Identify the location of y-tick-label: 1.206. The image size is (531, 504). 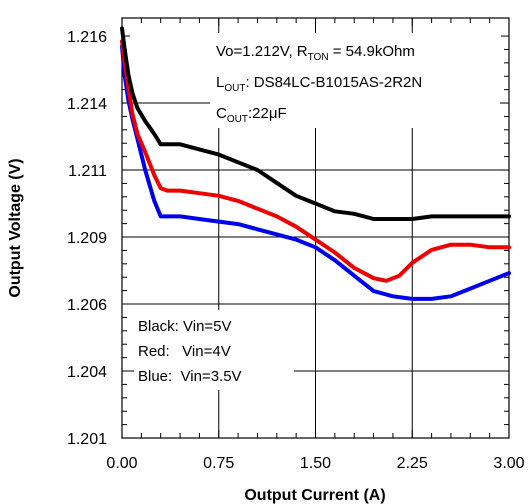
(87, 305).